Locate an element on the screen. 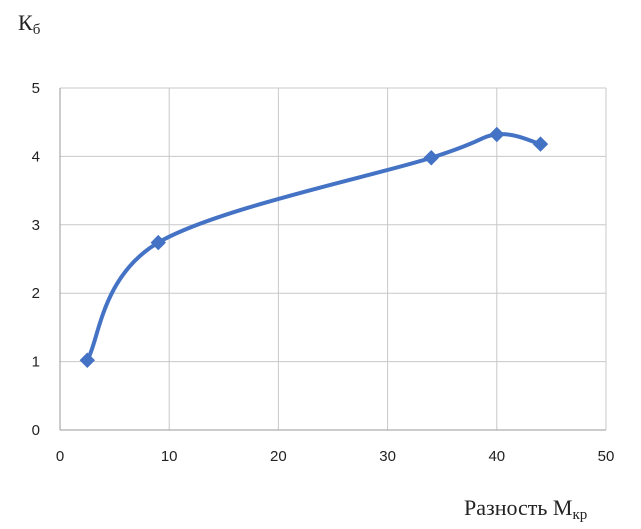 Image resolution: width=641 pixels, height=529 pixels. x-axis-title: Разность Мкр is located at coordinates (525, 509).